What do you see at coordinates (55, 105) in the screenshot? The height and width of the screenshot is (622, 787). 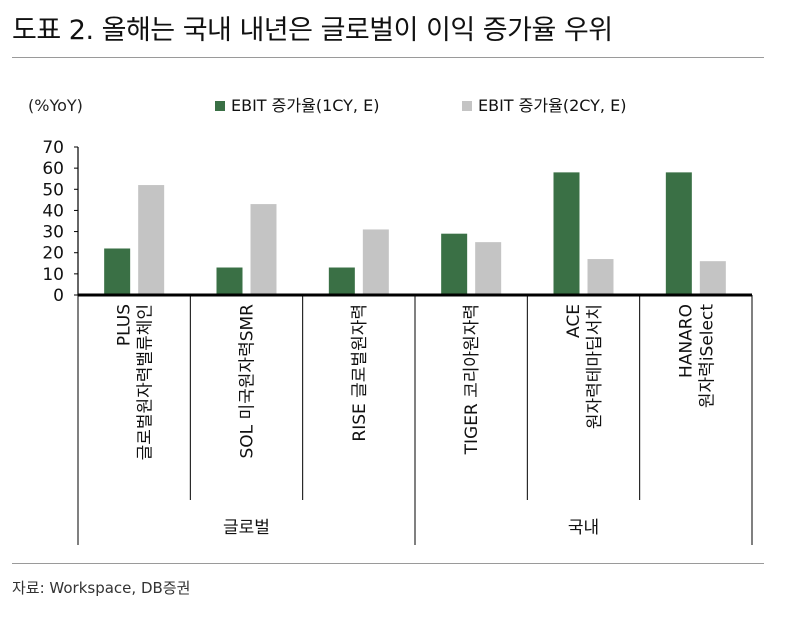 I see `y-unit-label: (%YoY)` at bounding box center [55, 105].